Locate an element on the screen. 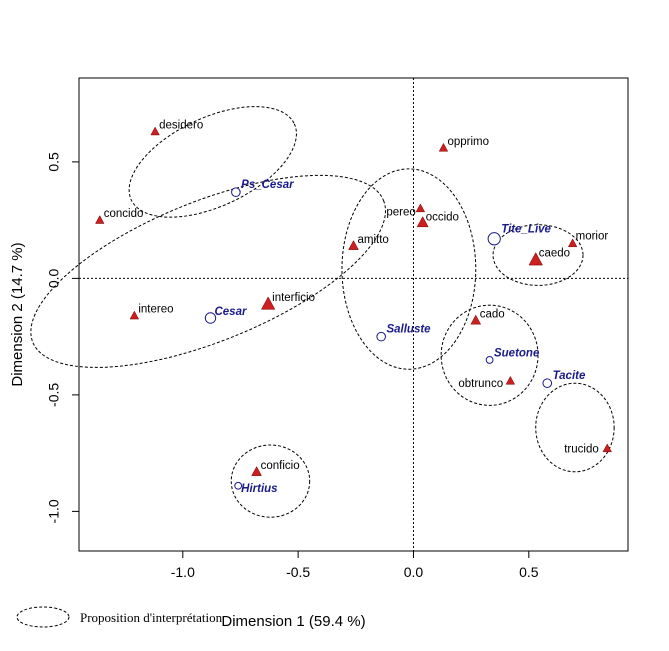  legend-ellipse-icon is located at coordinates (43, 617).